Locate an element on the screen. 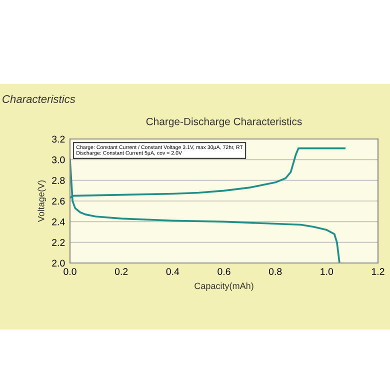  chart-title: Charge-Discharge Characteristics is located at coordinates (224, 123).